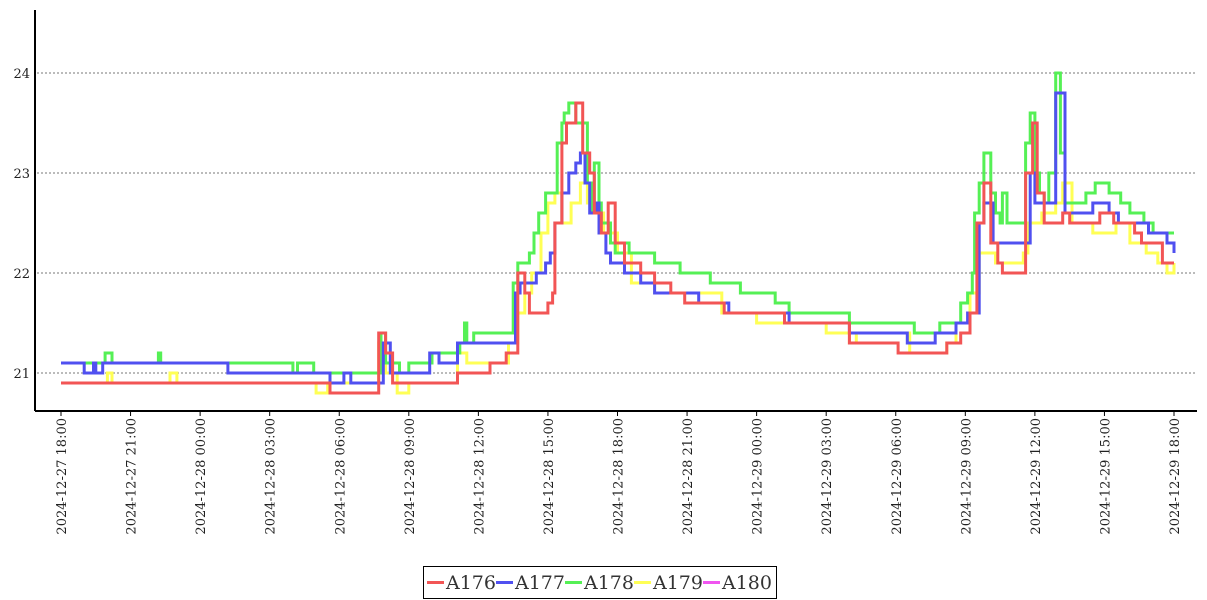  What do you see at coordinates (540, 582) in the screenshot?
I see `legend-label: A177` at bounding box center [540, 582].